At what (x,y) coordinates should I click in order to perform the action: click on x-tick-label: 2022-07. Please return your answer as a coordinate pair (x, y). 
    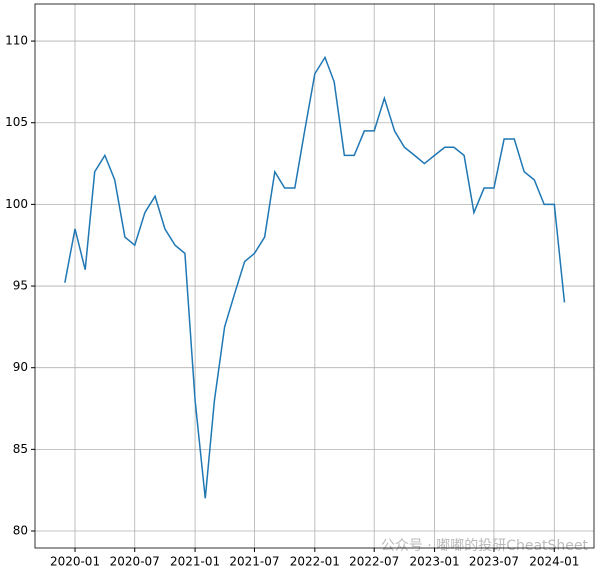
    Looking at the image, I should click on (374, 562).